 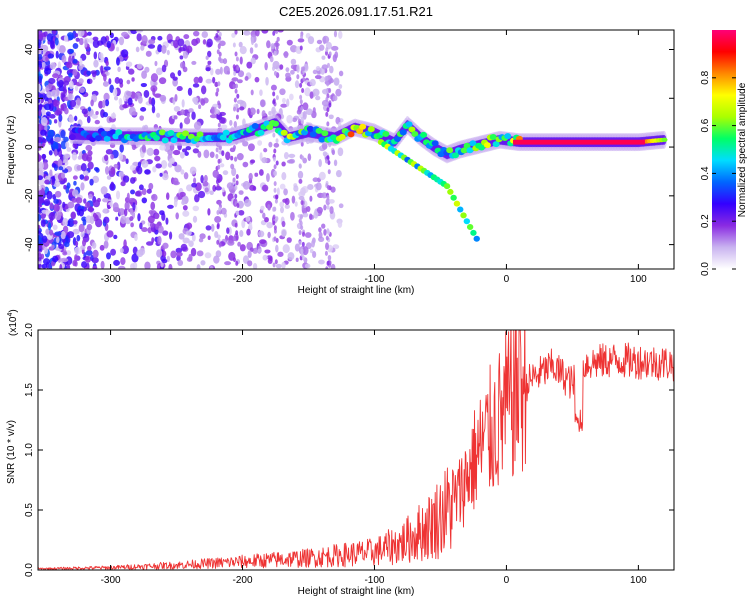 What do you see at coordinates (243, 580) in the screenshot?
I see `snr-x-tick-label: -200` at bounding box center [243, 580].